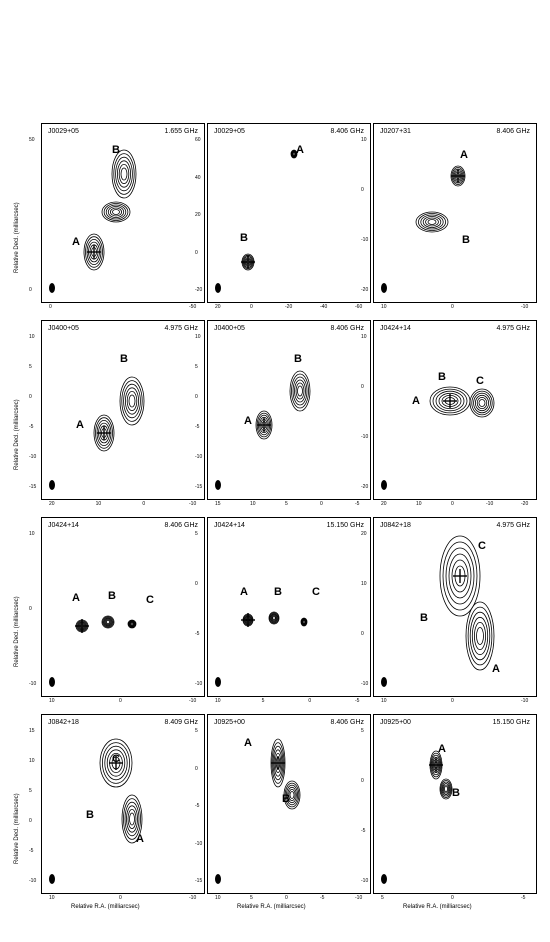 This screenshot has height=942, width=550. I want to click on figure-panel: J0029+05 1.655 GHz A B, so click(123, 213).